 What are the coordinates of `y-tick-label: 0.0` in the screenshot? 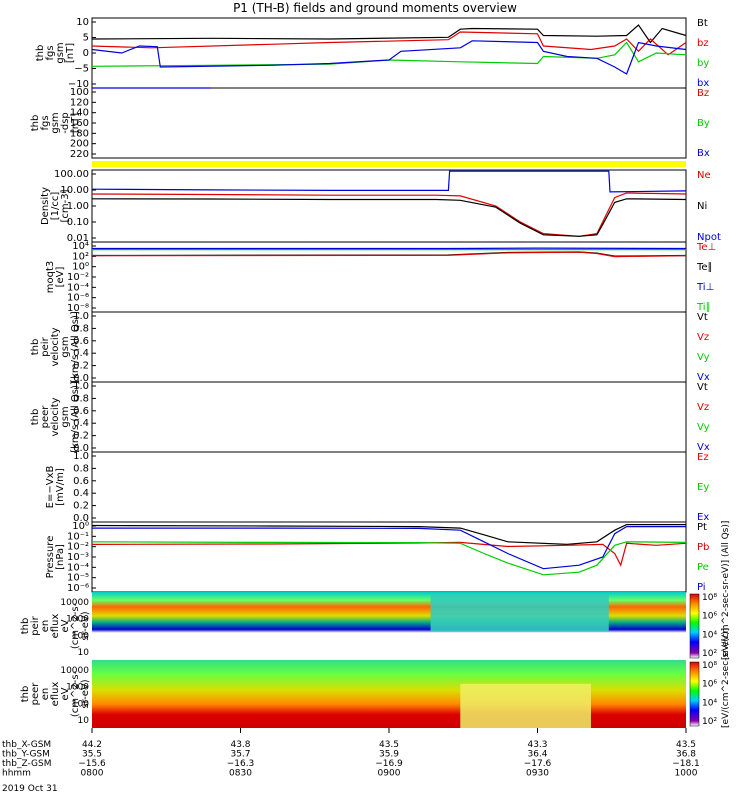 It's located at (81, 448).